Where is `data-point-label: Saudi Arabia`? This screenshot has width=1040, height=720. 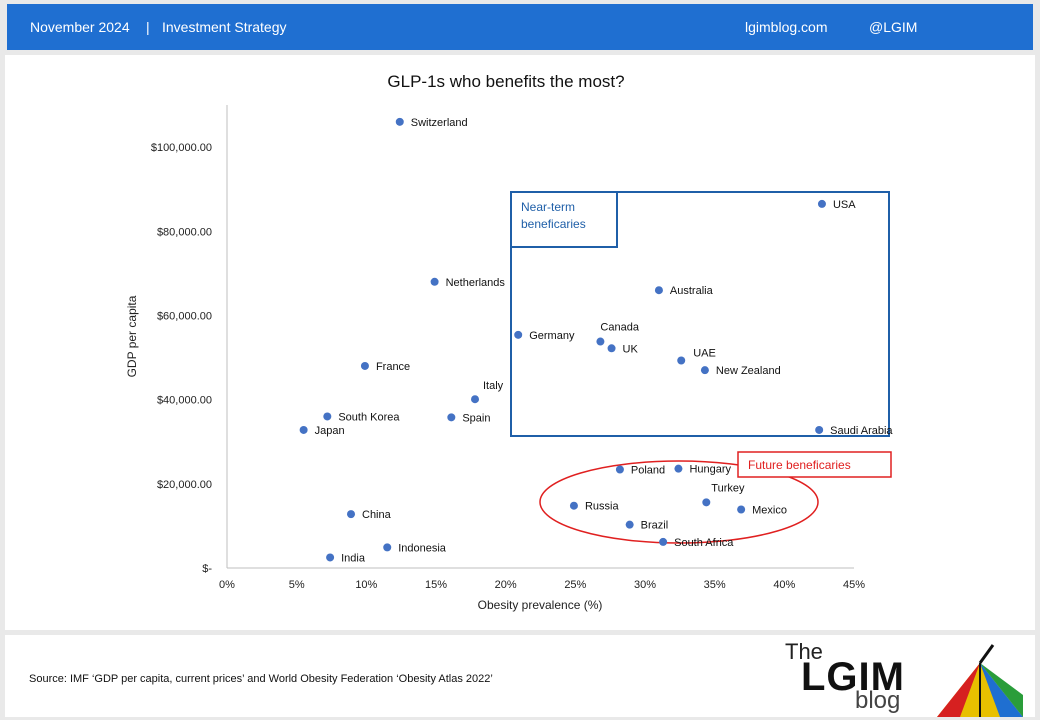
data-point-label: Saudi Arabia is located at coordinates (861, 431).